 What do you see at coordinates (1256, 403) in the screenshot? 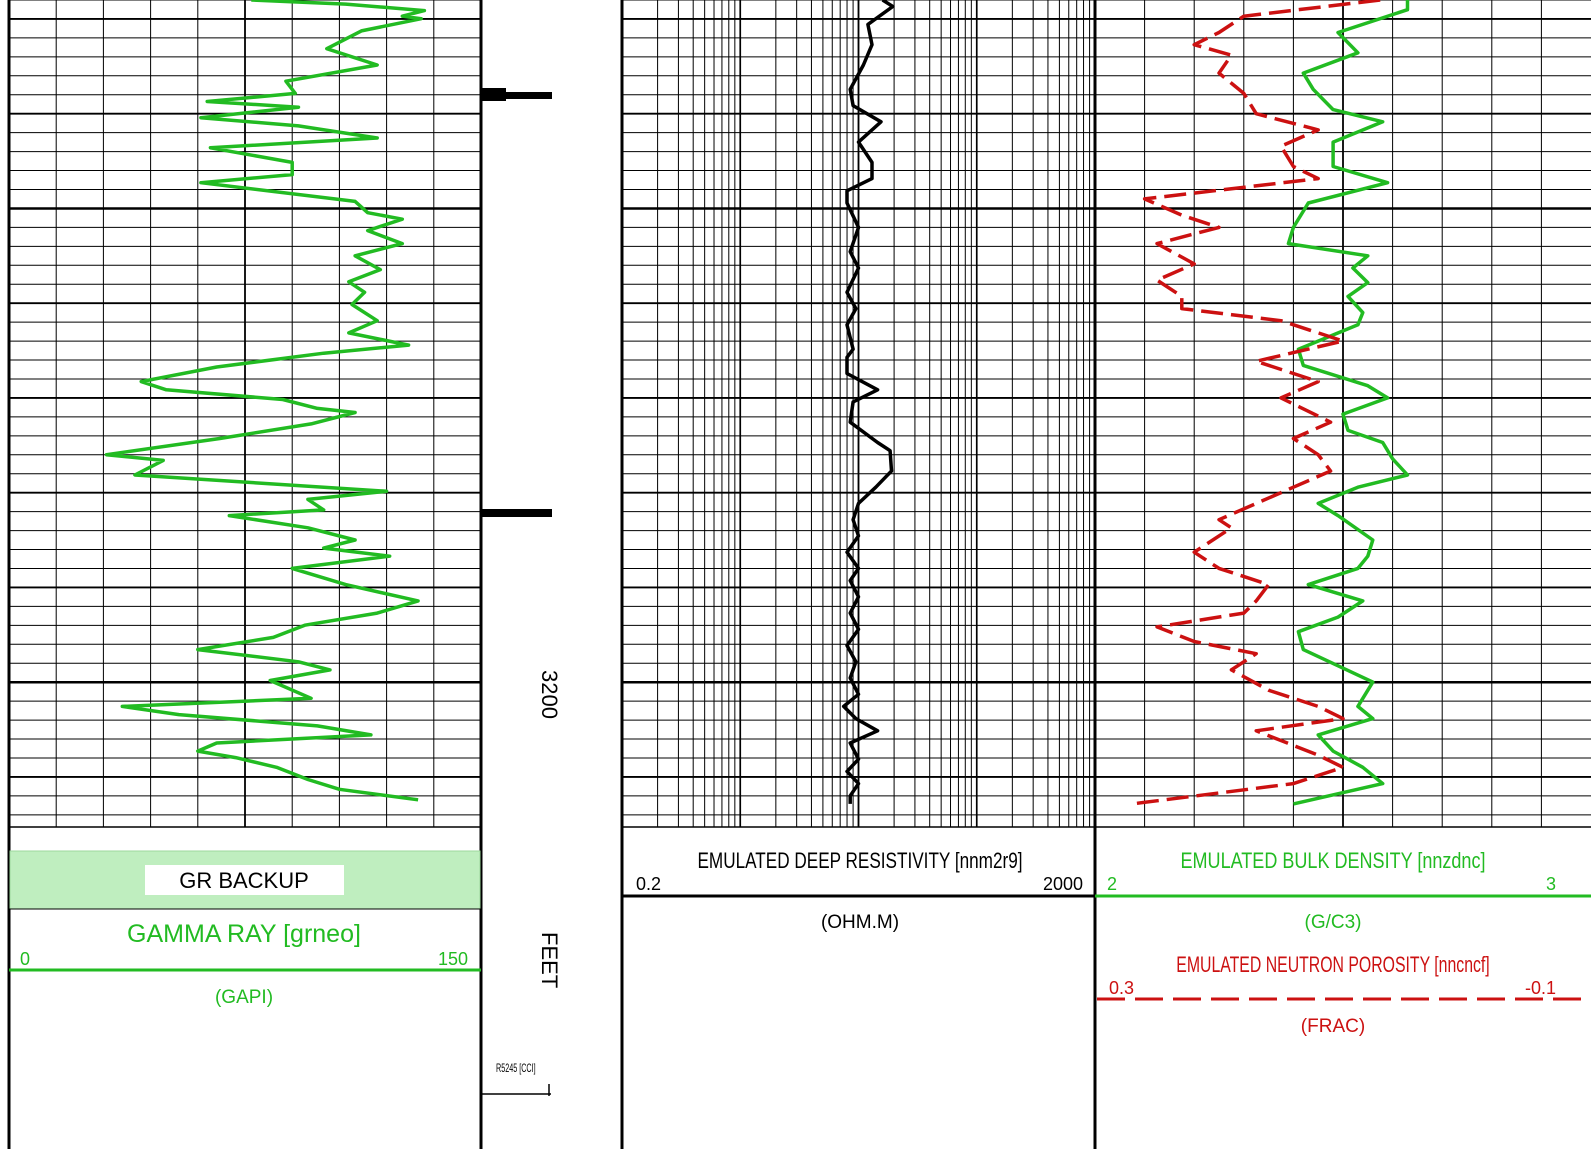
I see `neutron-porosity-curve` at bounding box center [1256, 403].